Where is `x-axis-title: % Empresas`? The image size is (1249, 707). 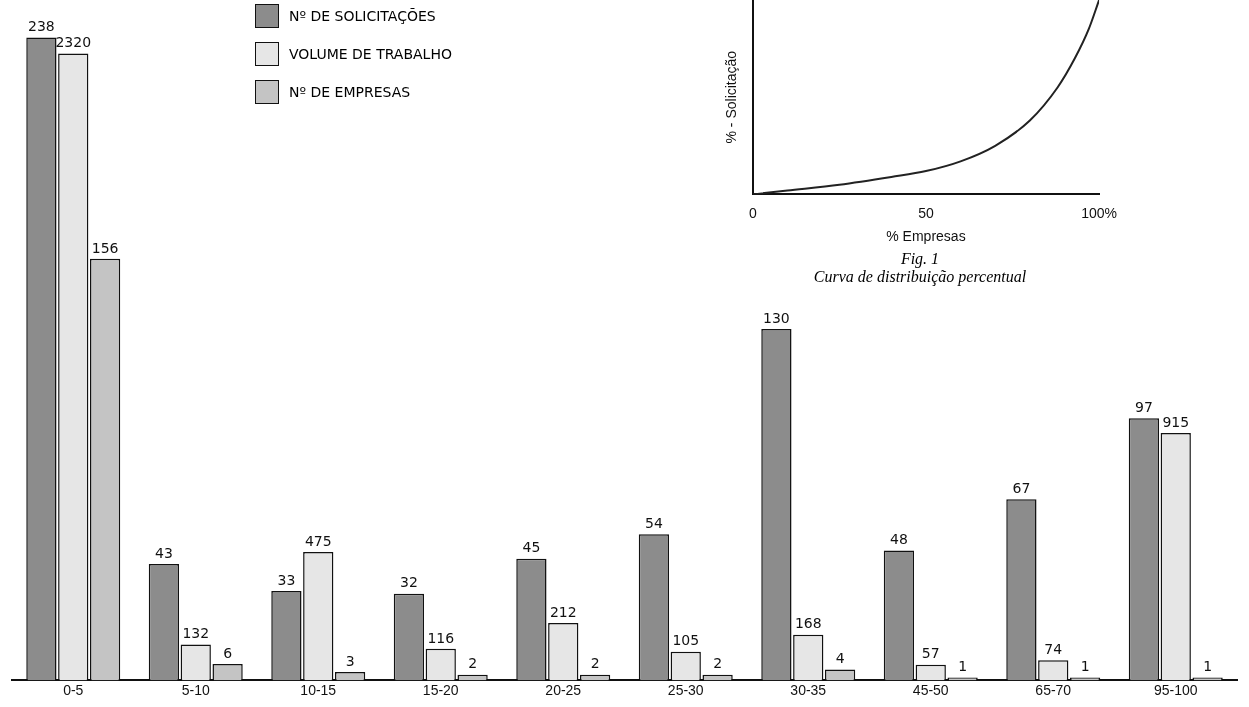
x-axis-title: % Empresas is located at coordinates (926, 236).